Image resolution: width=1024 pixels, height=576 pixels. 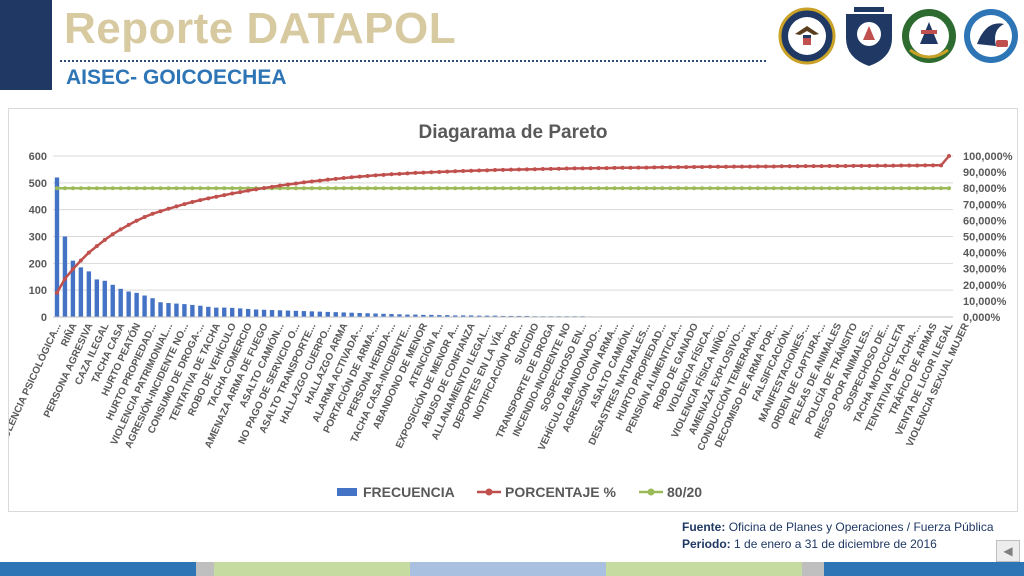 I want to click on y2-tick-label: 40,000%, so click(x=985, y=254).